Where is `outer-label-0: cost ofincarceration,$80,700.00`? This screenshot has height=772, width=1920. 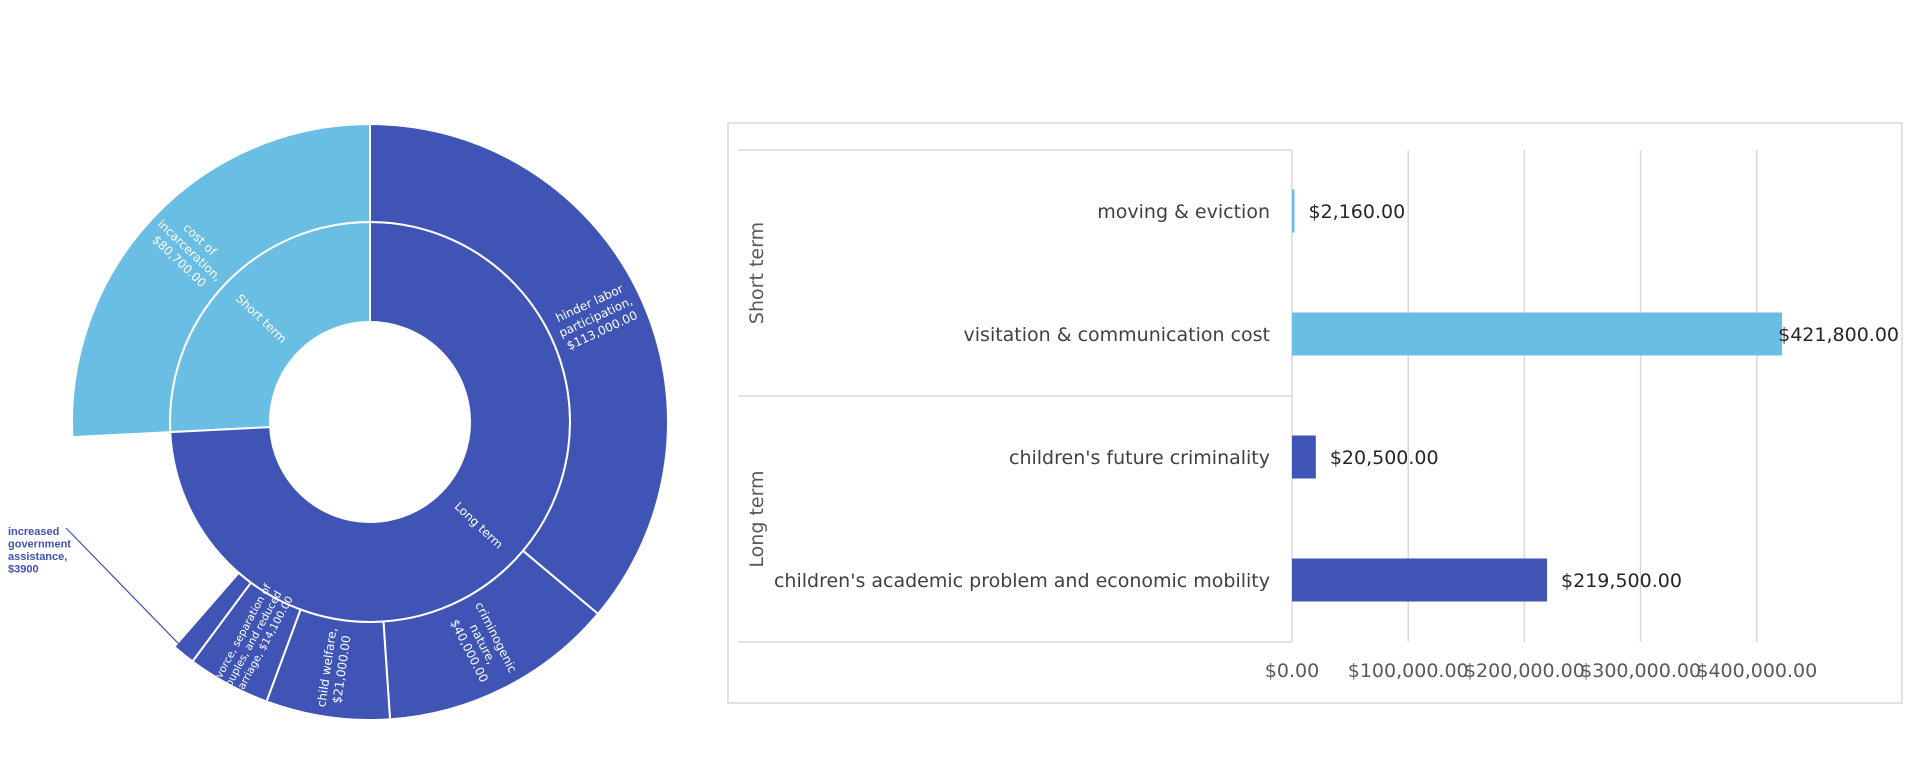 outer-label-0: cost ofincarceration,$80,700.00 is located at coordinates (189, 250).